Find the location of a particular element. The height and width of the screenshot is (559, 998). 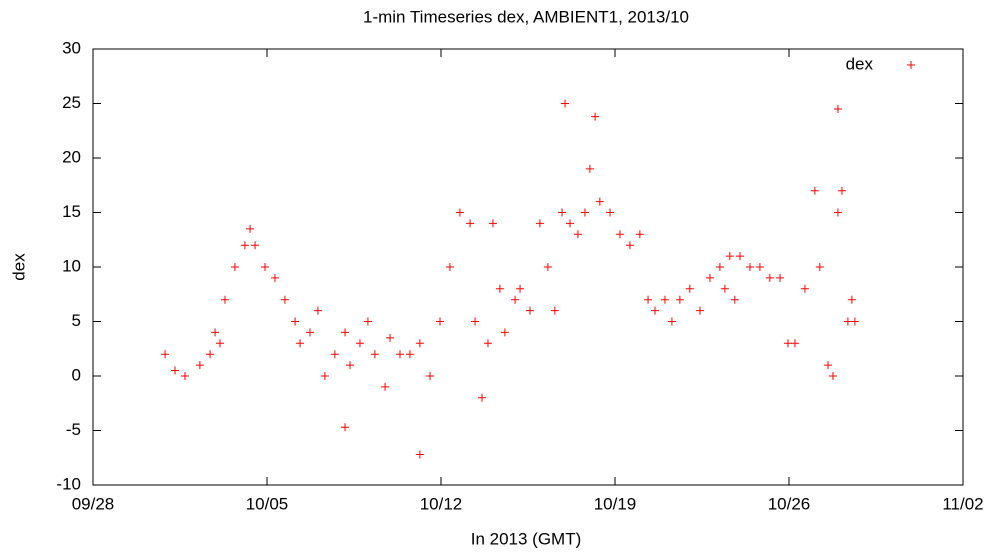

y-tick-label: 0 is located at coordinates (76, 374).